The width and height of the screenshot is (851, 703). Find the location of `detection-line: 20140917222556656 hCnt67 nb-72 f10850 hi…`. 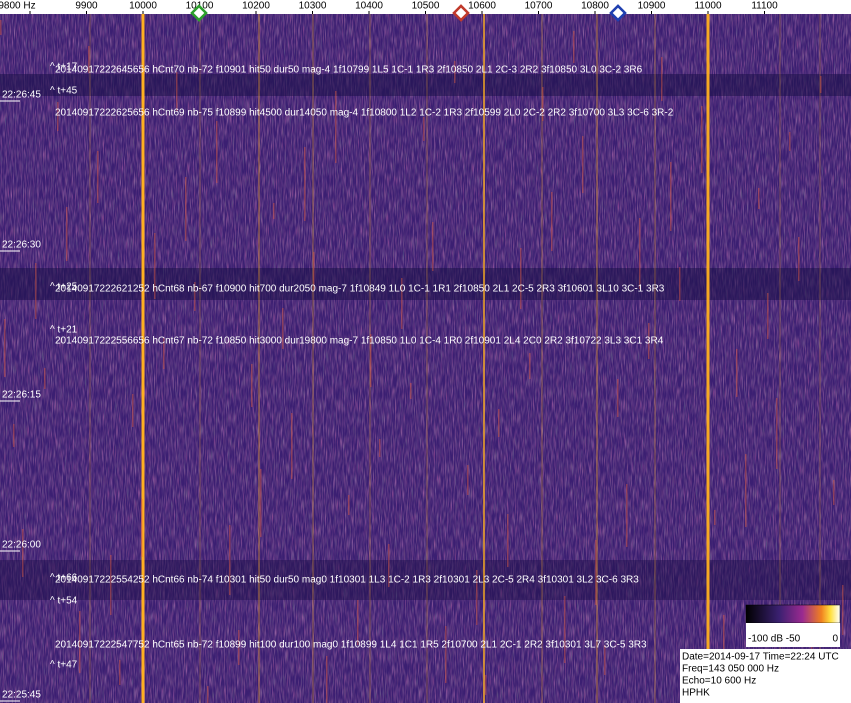

detection-line: 20140917222556656 hCnt67 nb-72 f10850 hi… is located at coordinates (359, 341).